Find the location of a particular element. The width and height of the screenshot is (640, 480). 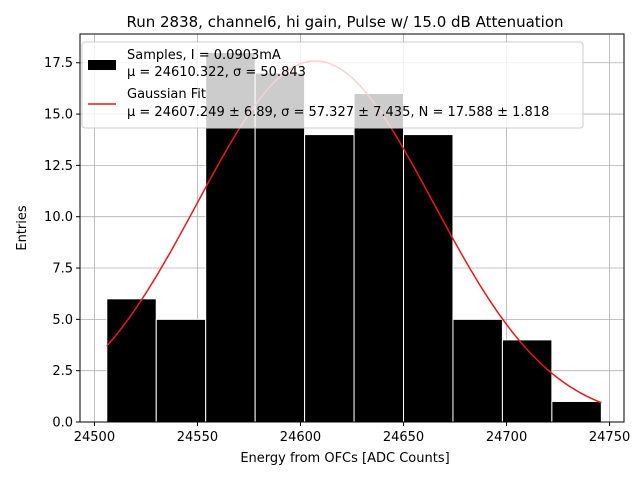

x-tick-label: 24750 is located at coordinates (609, 437).